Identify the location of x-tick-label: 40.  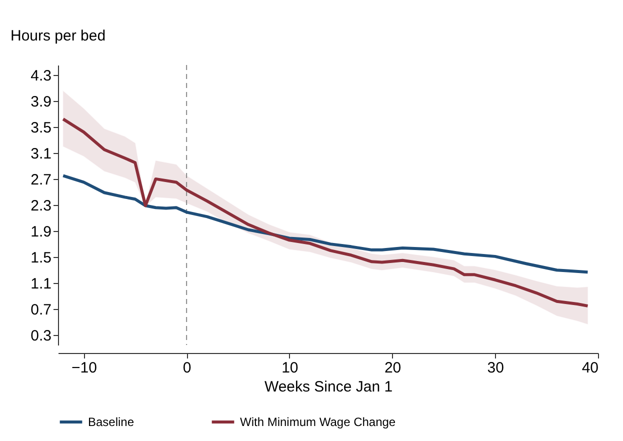
(590, 368).